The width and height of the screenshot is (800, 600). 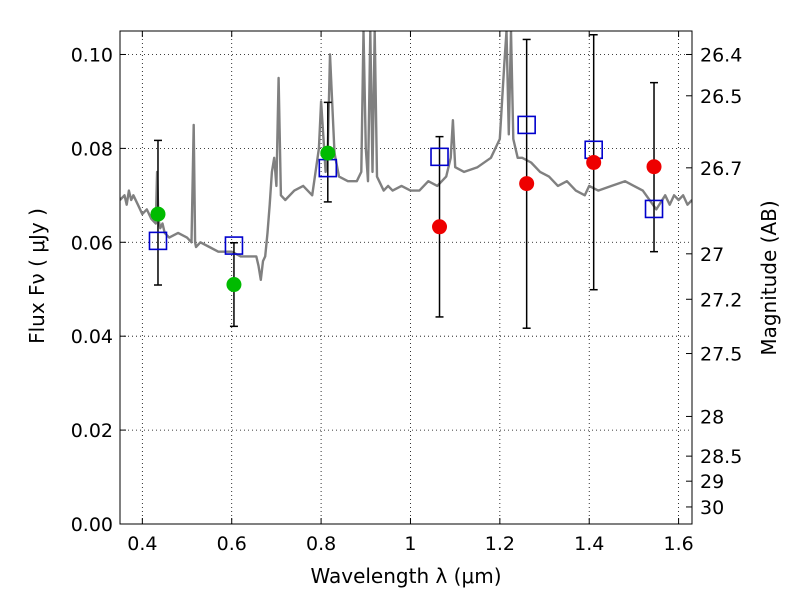 What do you see at coordinates (321, 544) in the screenshot?
I see `x-tick-label: 0.8` at bounding box center [321, 544].